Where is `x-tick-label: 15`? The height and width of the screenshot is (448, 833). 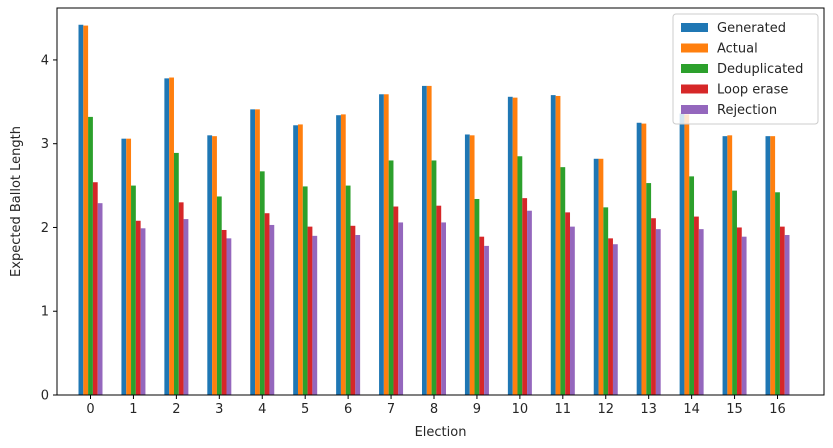
x-tick-label: 15 is located at coordinates (734, 409).